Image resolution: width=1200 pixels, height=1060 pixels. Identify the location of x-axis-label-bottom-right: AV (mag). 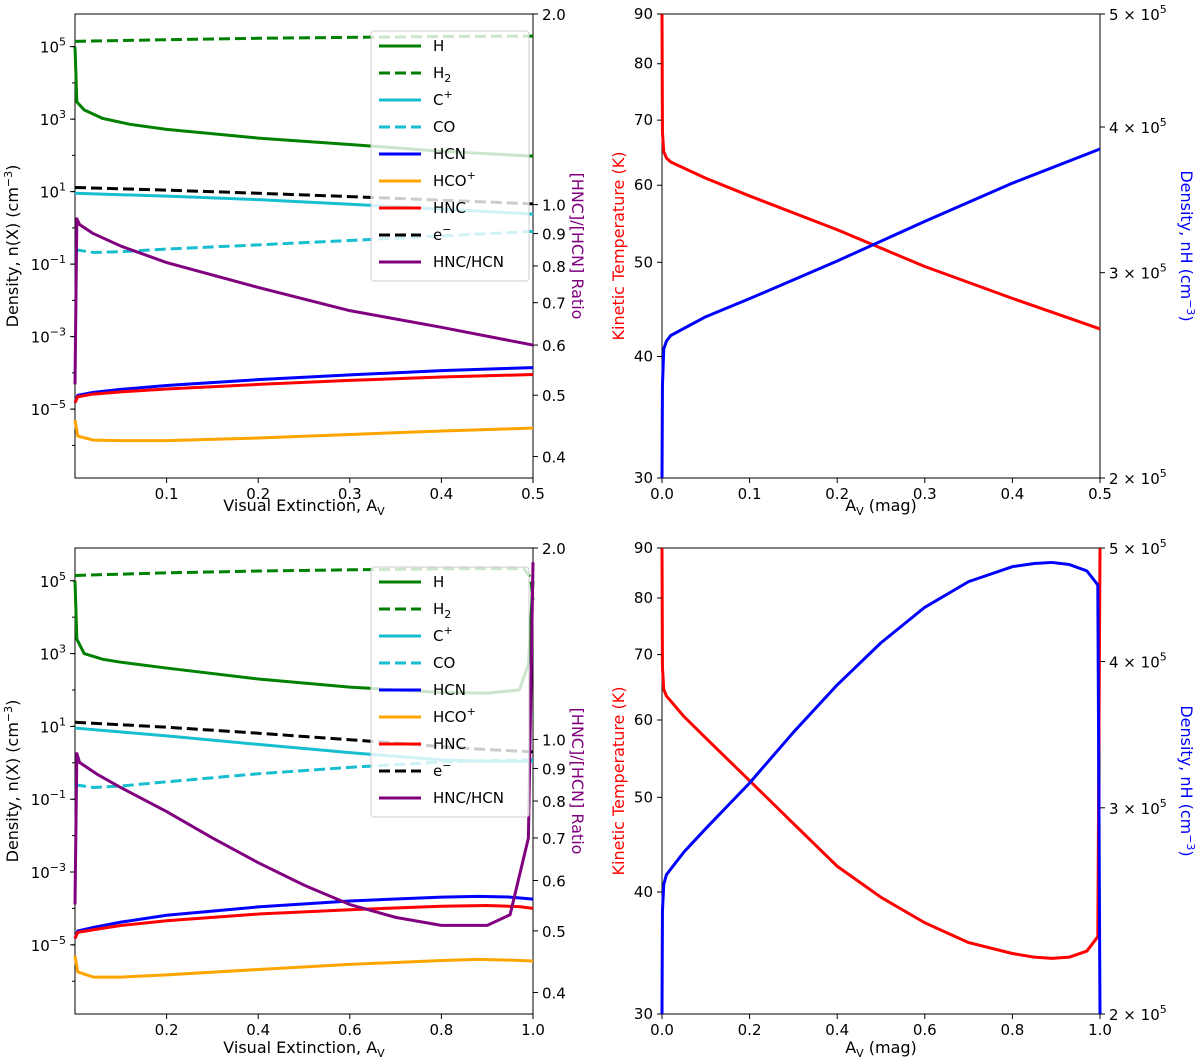
(881, 1049).